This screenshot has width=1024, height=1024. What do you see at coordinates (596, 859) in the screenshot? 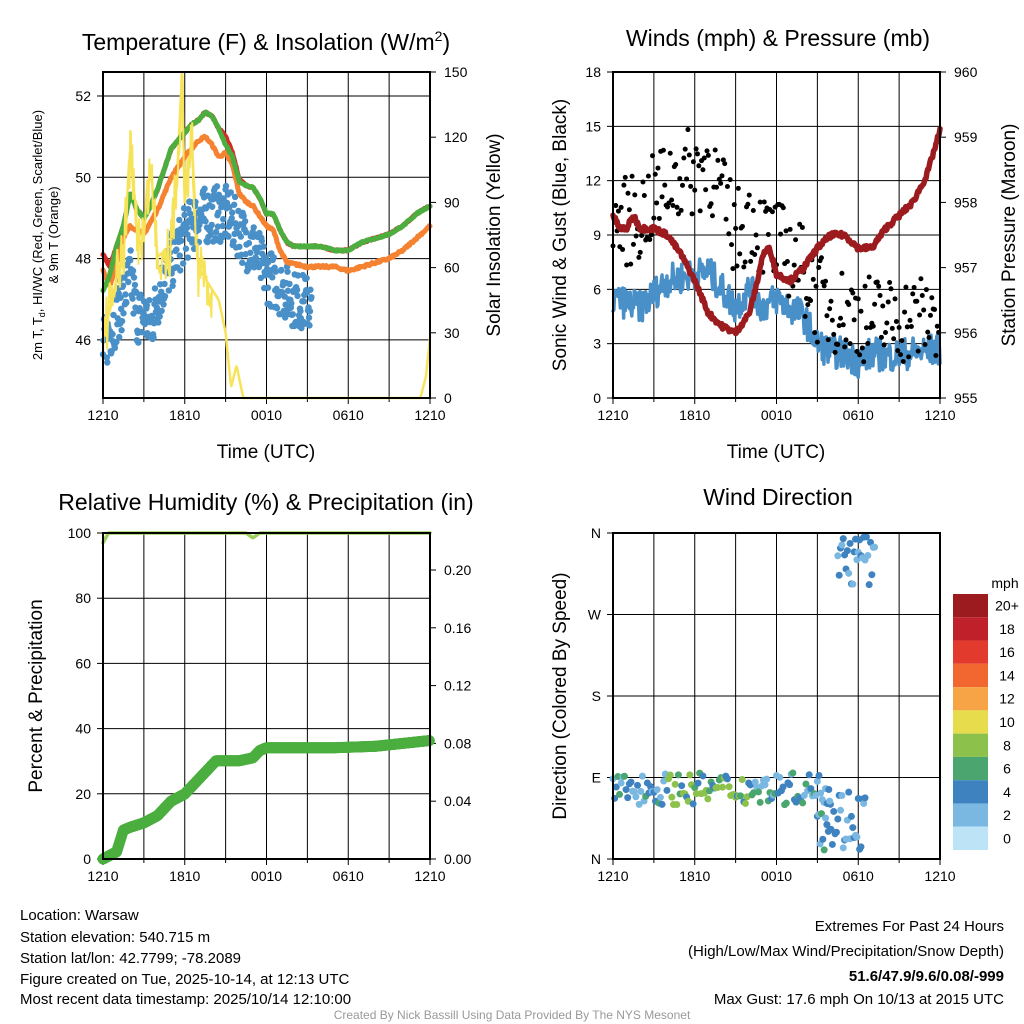
I see `y-tick-label: N` at bounding box center [596, 859].